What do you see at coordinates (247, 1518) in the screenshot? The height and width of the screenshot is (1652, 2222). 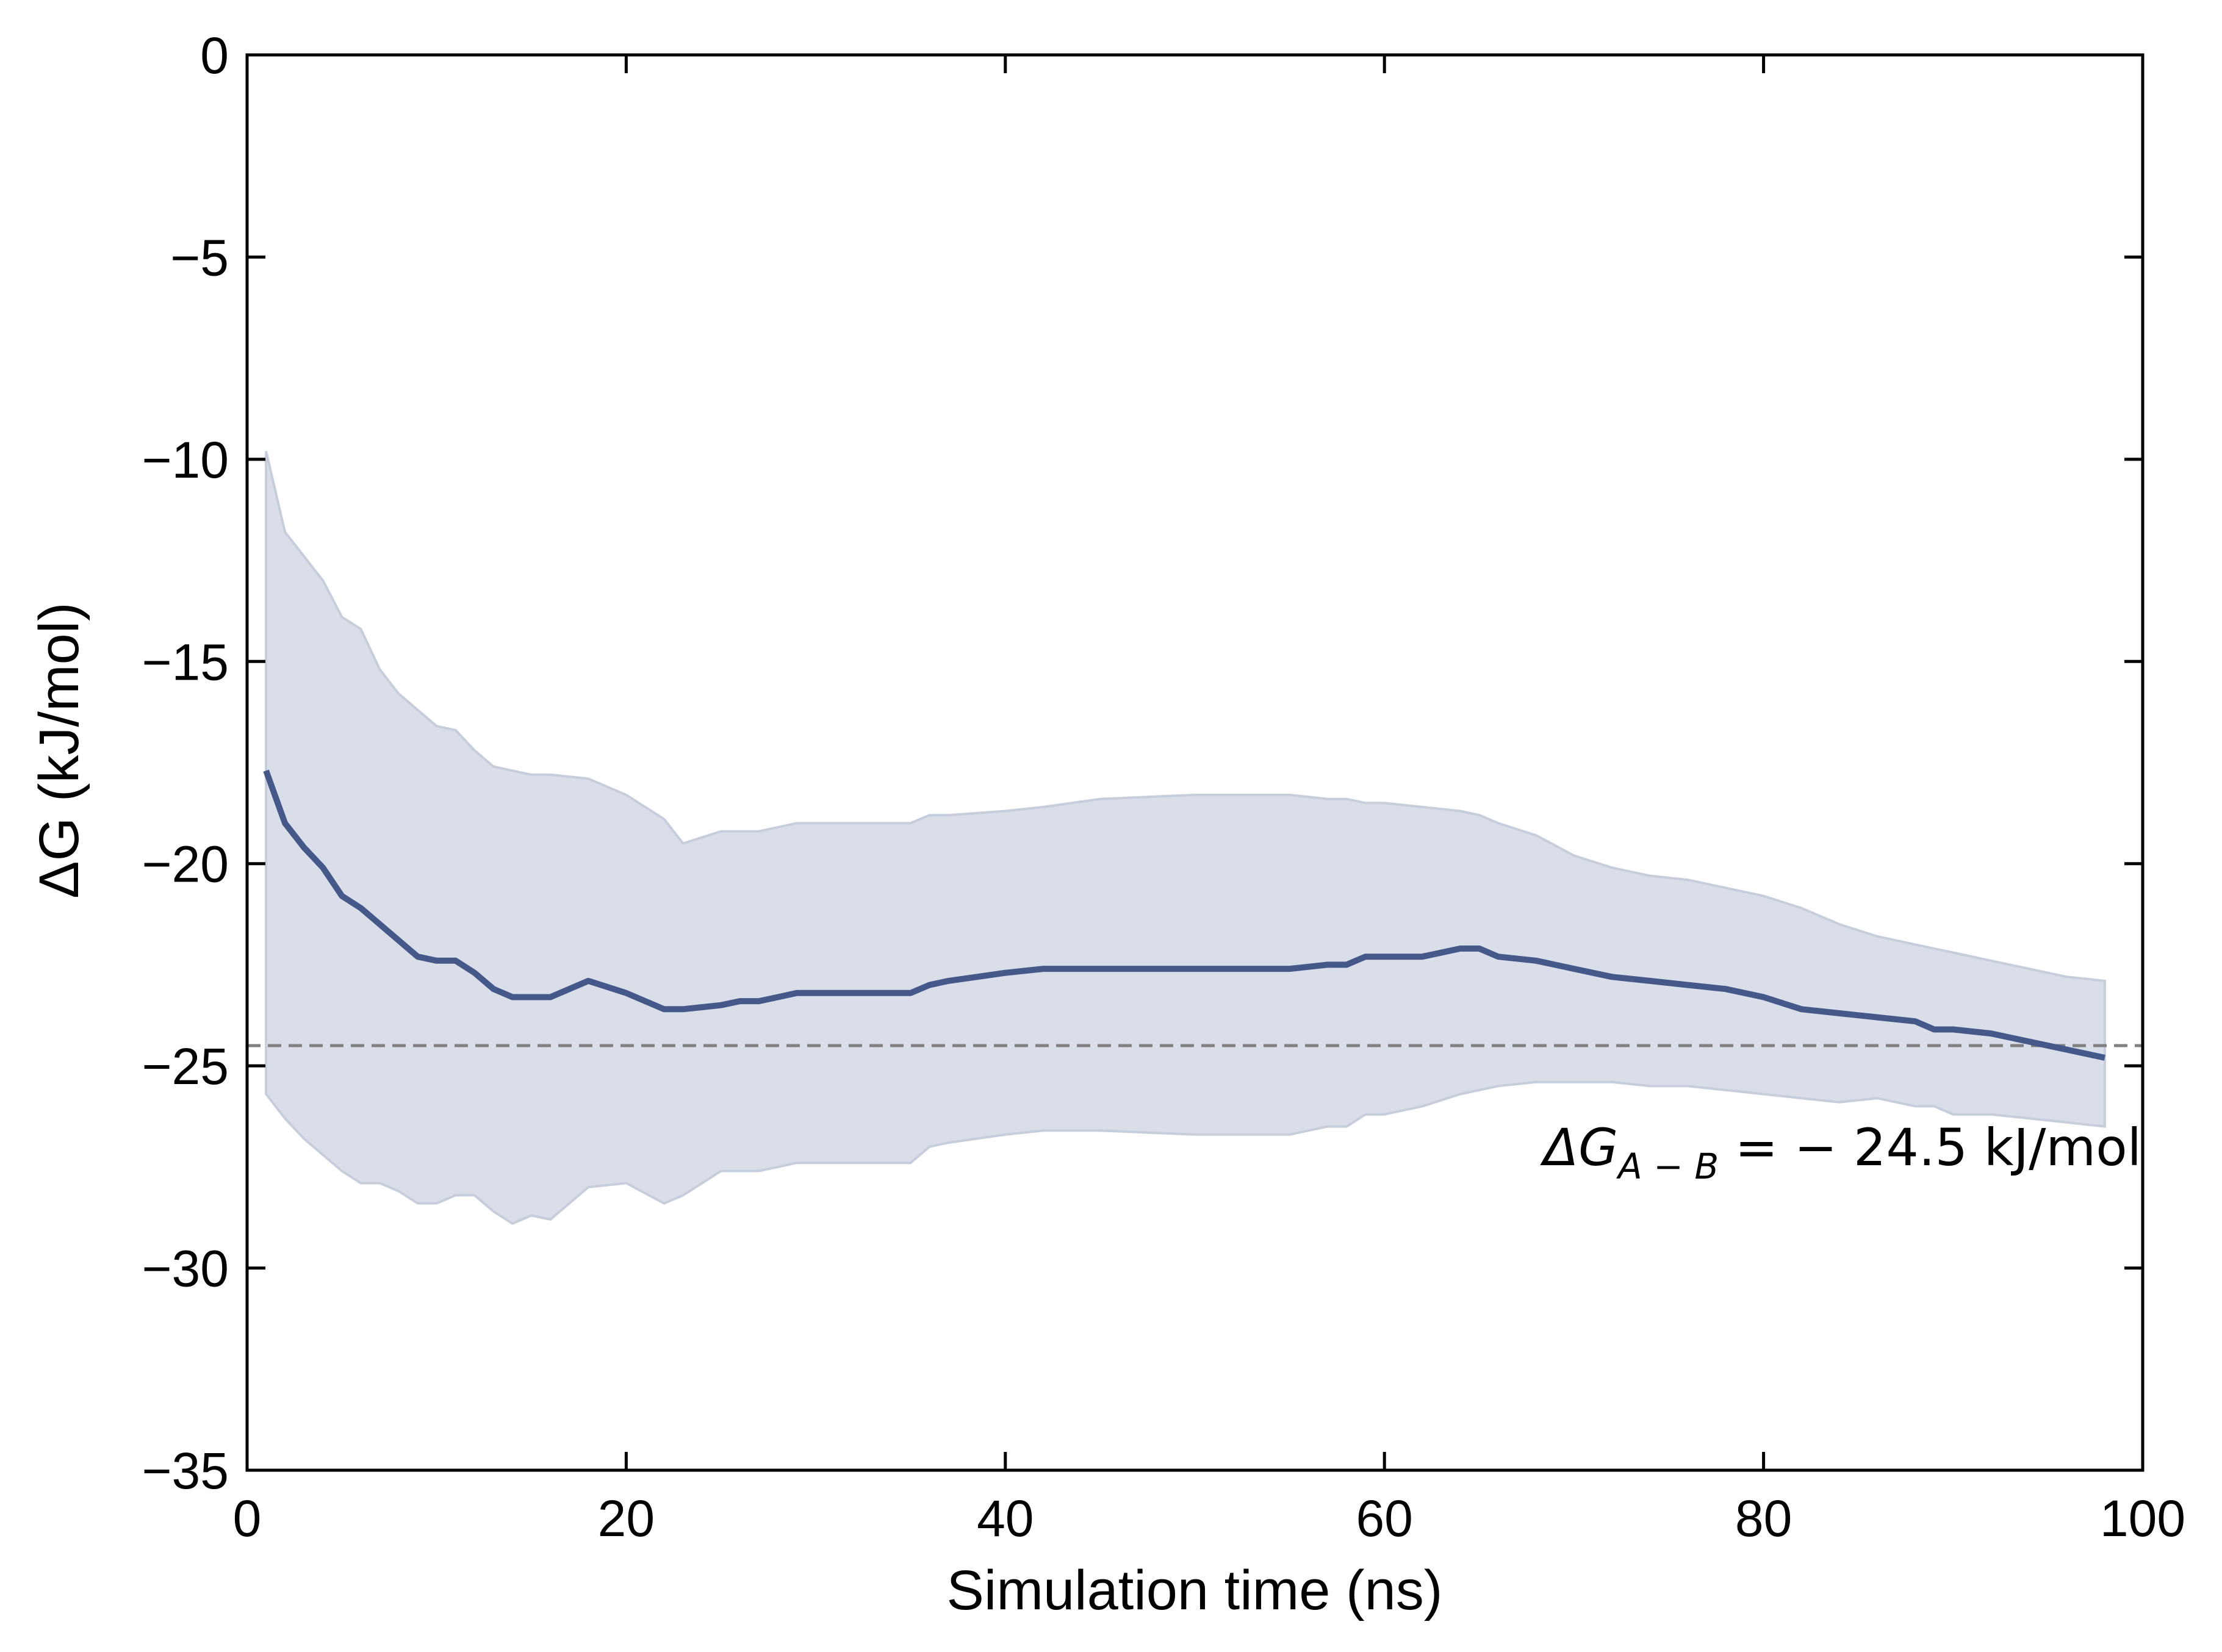 I see `x-tick-label: 0` at bounding box center [247, 1518].